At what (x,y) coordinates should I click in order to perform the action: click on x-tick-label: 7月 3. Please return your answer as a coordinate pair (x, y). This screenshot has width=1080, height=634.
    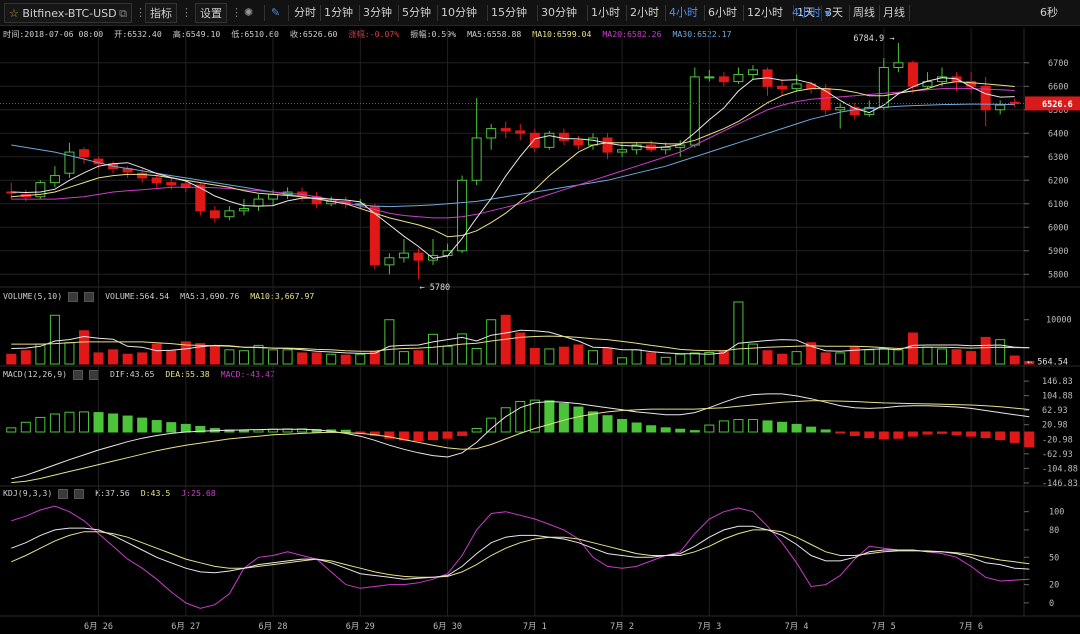
    Looking at the image, I should click on (709, 627).